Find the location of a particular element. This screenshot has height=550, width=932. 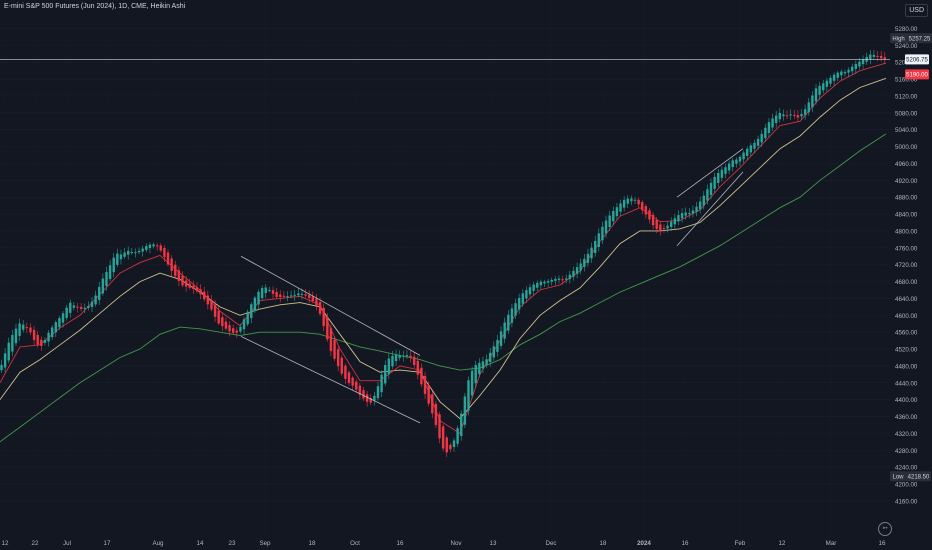

lower-channel-line is located at coordinates (330, 380).